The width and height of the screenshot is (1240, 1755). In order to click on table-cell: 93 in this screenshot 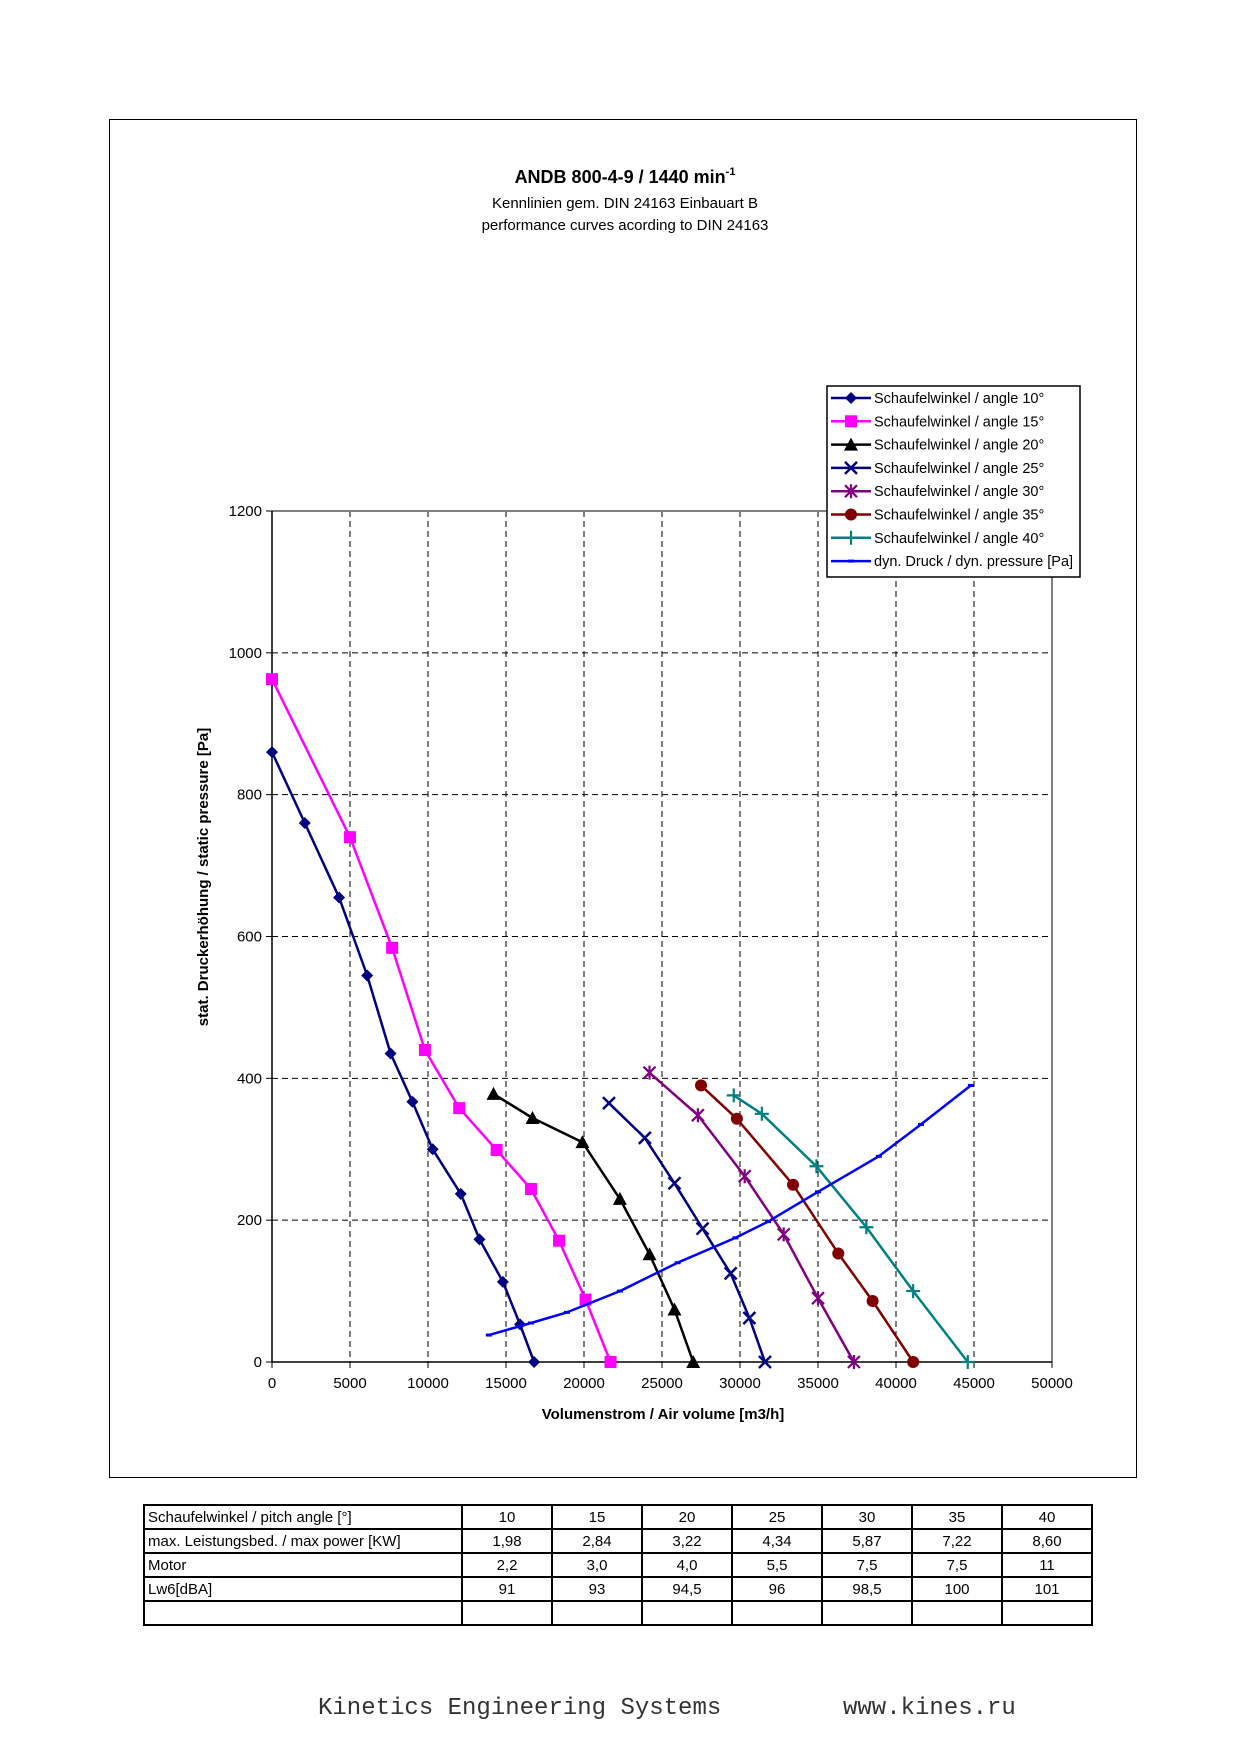, I will do `click(597, 1589)`.